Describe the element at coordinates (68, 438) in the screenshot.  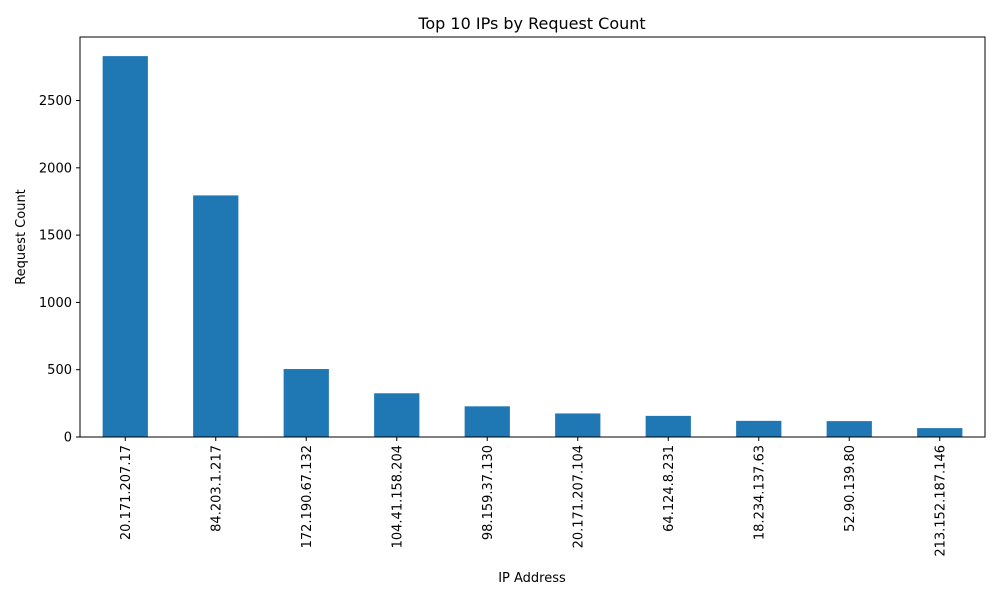
I see `y-tick-label-0: 0` at that location.